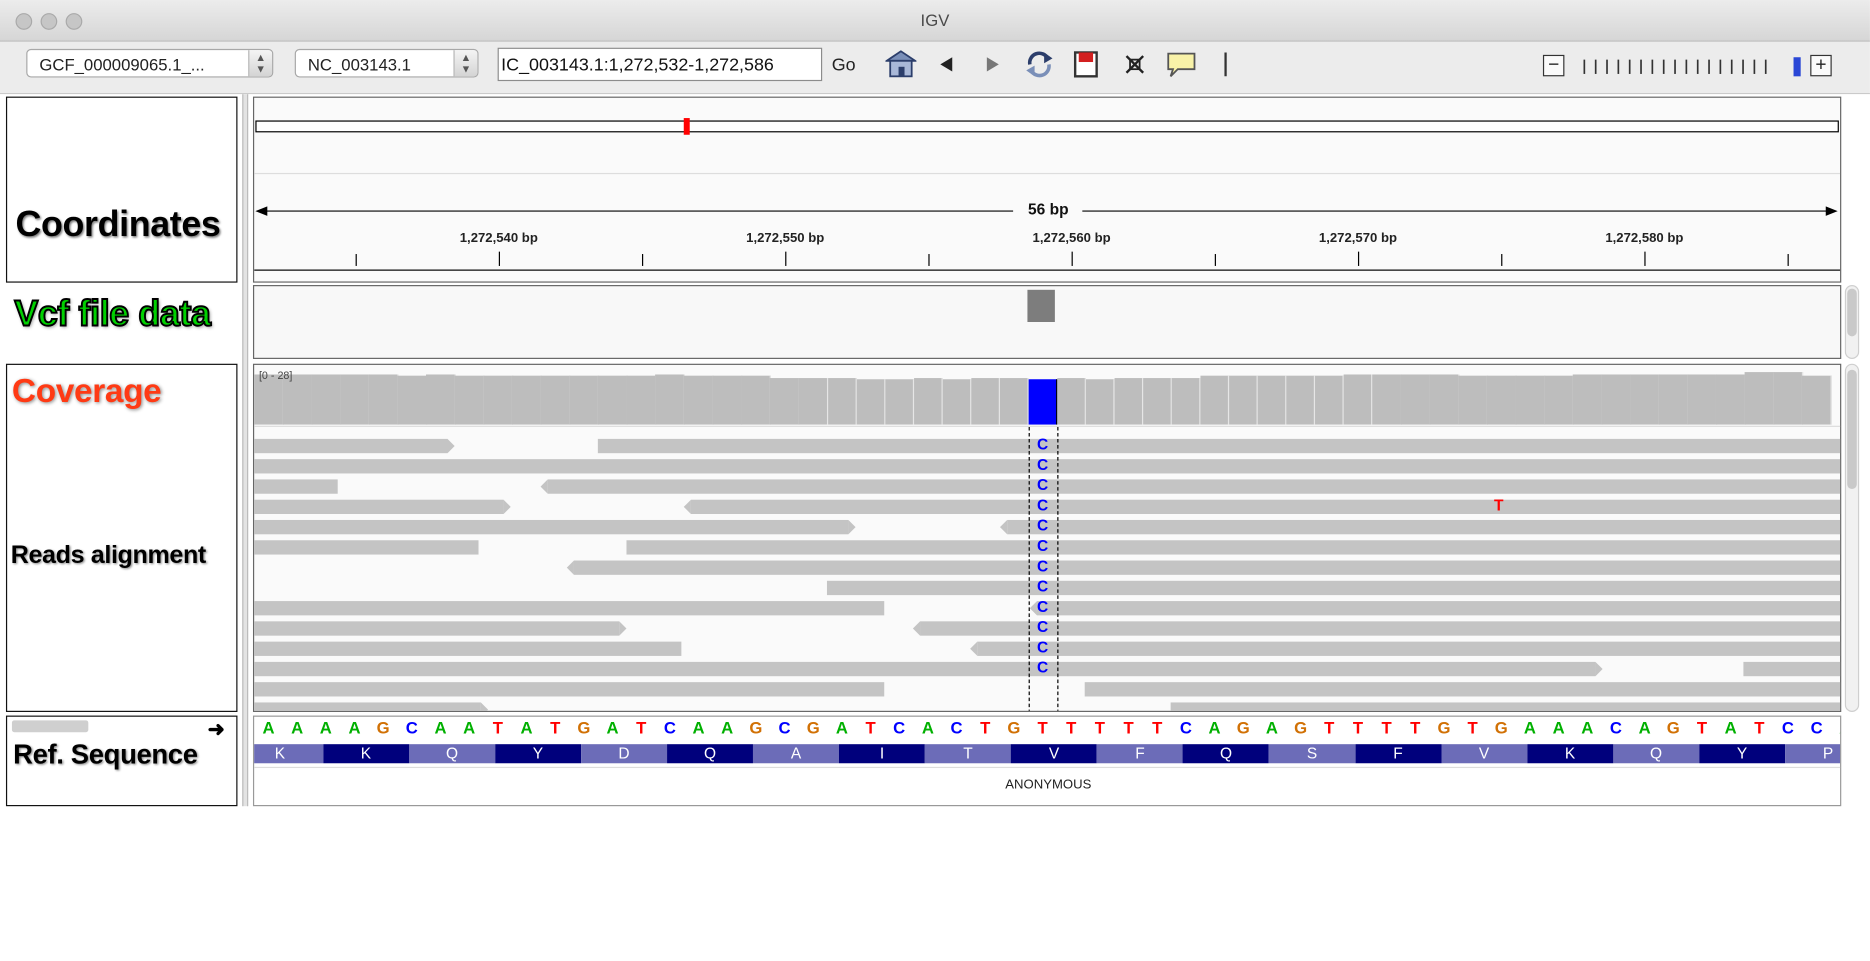 This screenshot has width=1870, height=961. What do you see at coordinates (268, 727) in the screenshot?
I see `reference-base: A` at bounding box center [268, 727].